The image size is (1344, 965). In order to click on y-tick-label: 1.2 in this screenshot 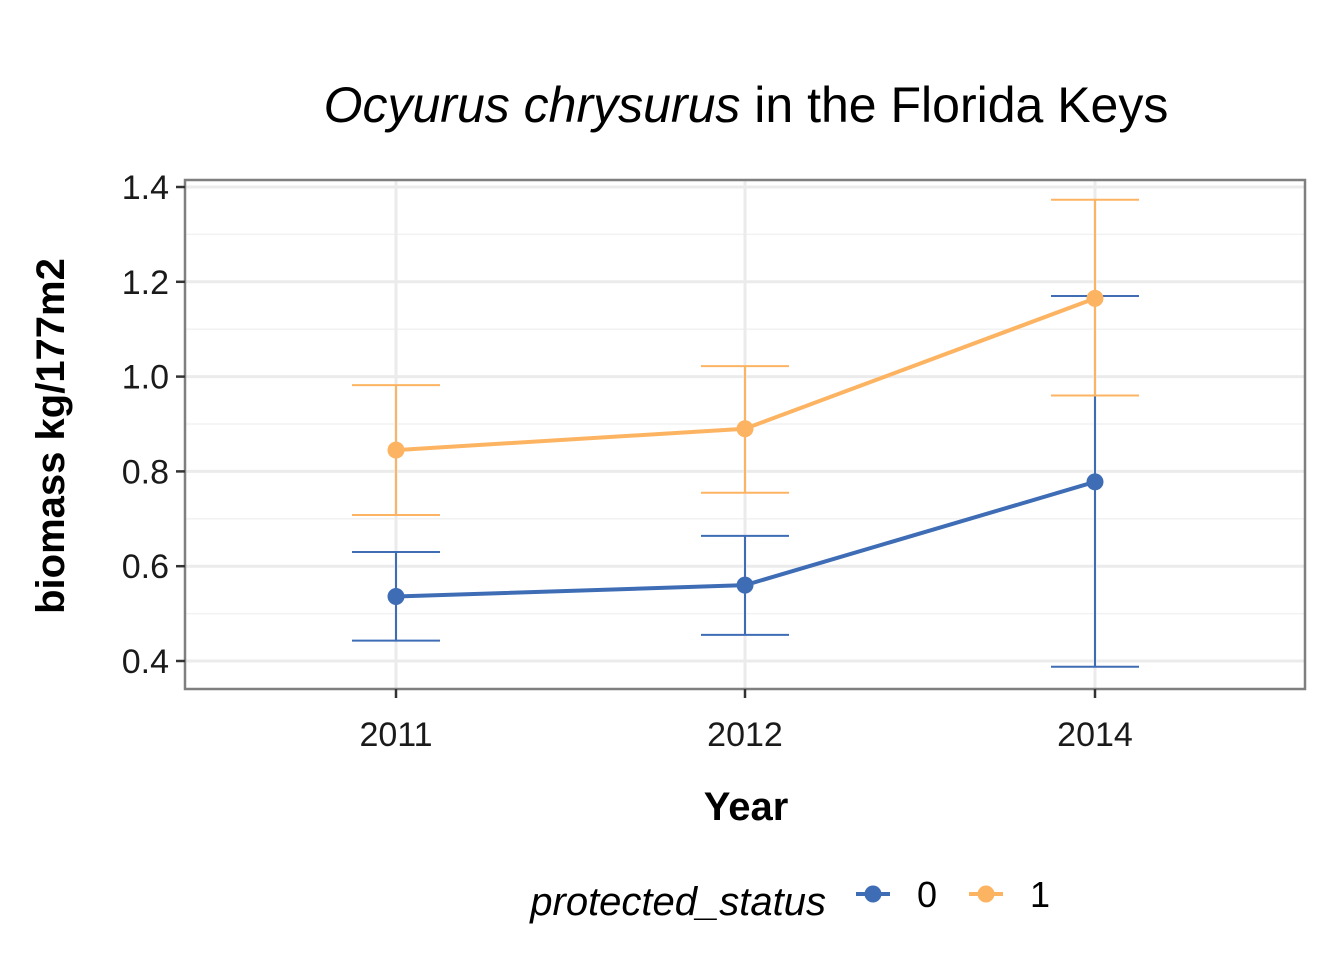, I will do `click(145, 283)`.